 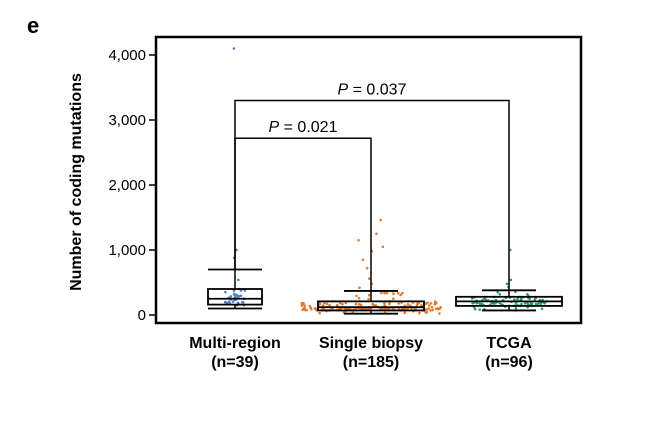 What do you see at coordinates (235, 343) in the screenshot?
I see `category-label: Multi-region` at bounding box center [235, 343].